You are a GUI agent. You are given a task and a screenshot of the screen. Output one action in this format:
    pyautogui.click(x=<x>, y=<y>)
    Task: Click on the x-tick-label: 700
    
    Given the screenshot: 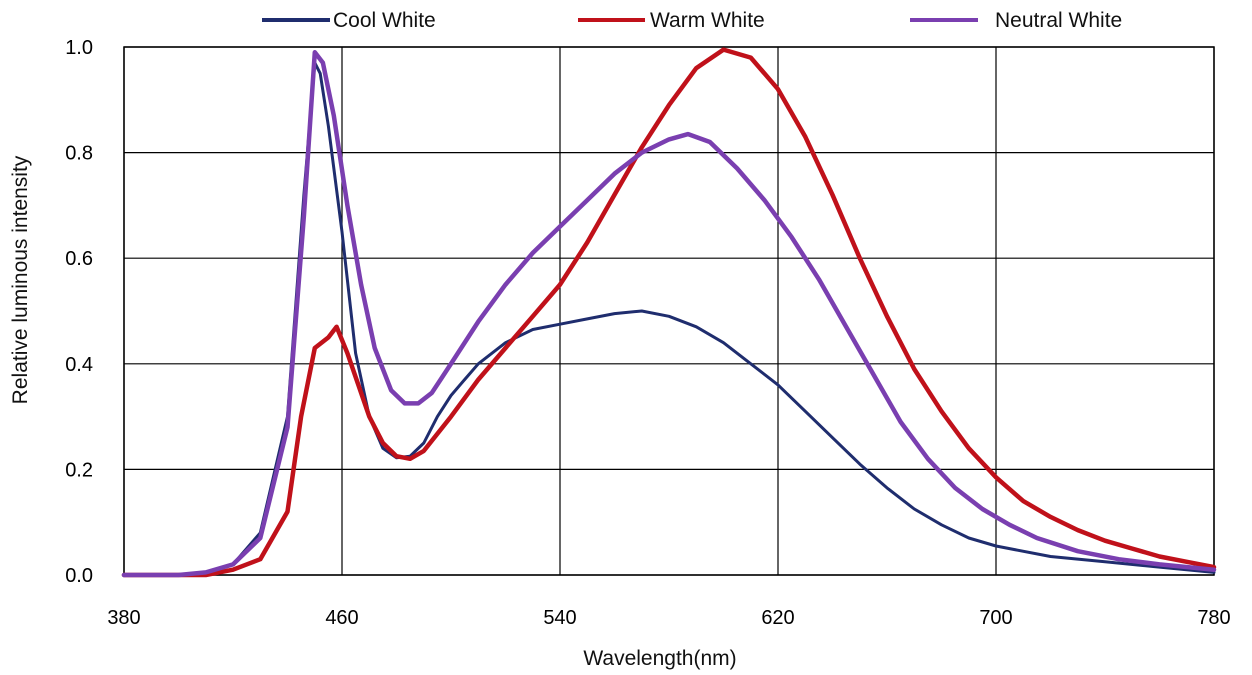 What is the action you would take?
    pyautogui.click(x=995, y=618)
    